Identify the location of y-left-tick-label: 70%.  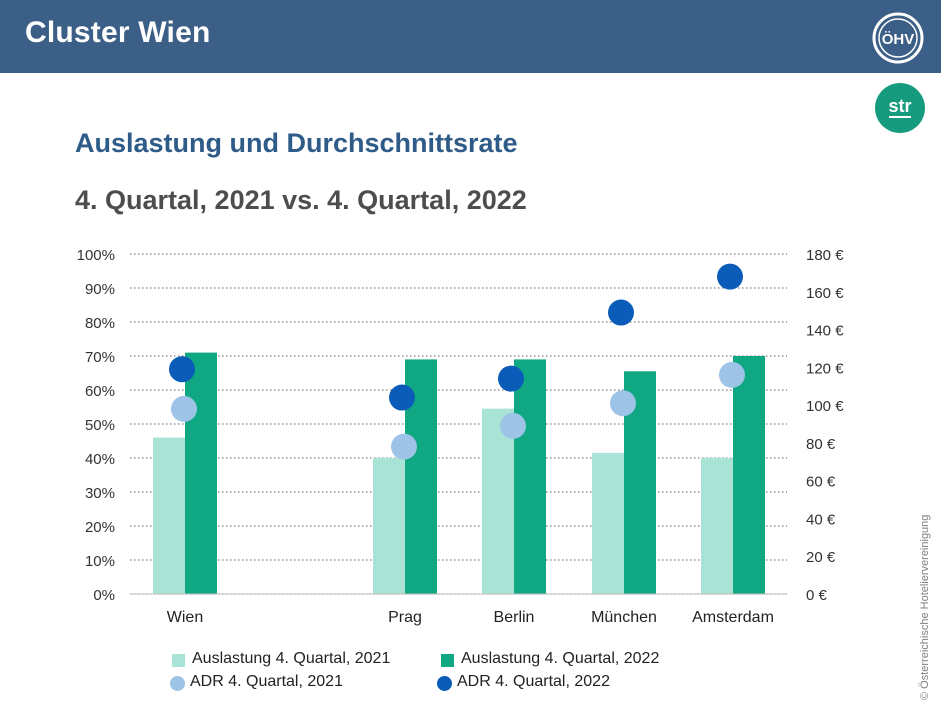
(100, 357).